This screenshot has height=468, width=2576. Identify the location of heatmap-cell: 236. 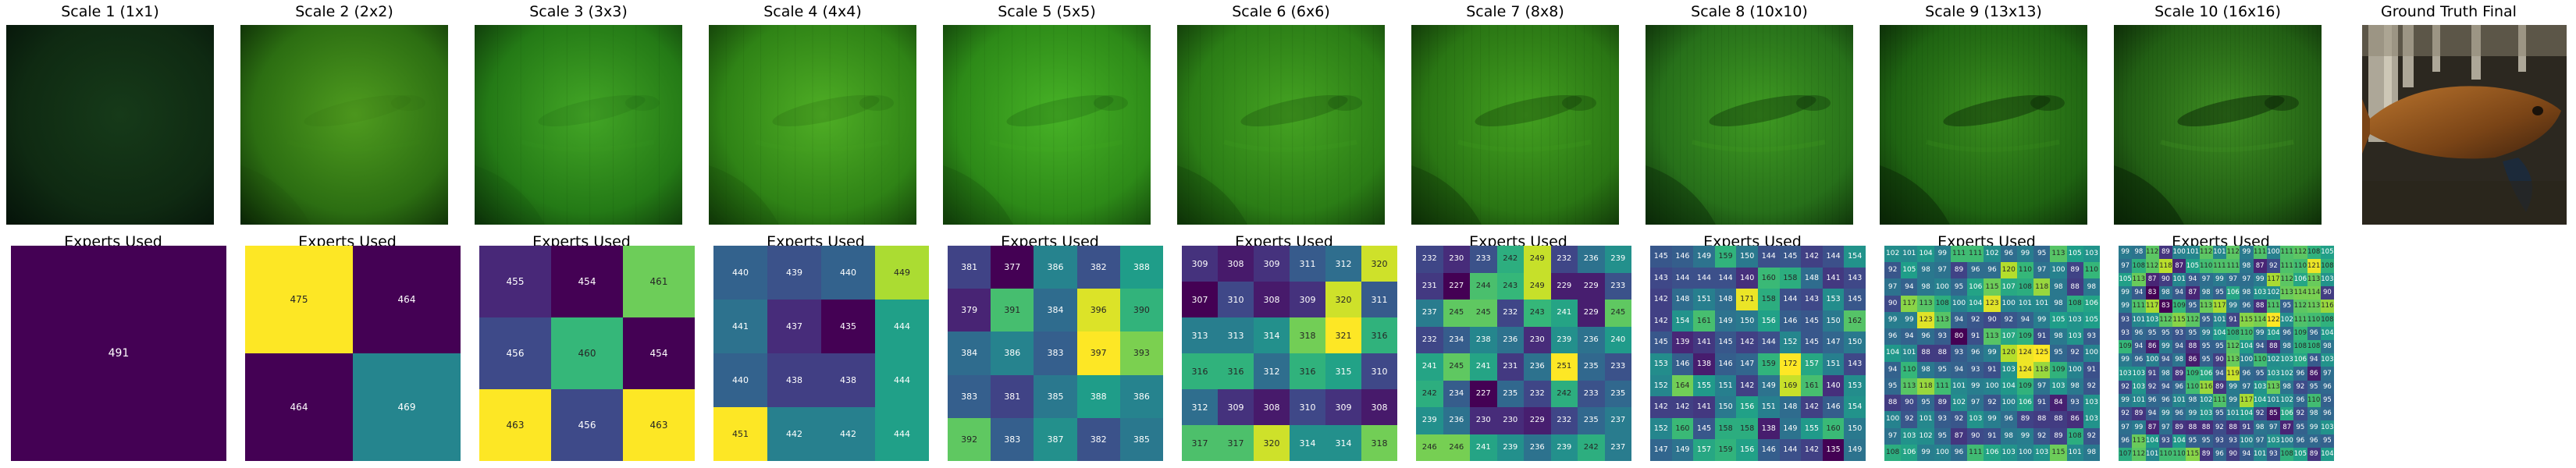
(1591, 339).